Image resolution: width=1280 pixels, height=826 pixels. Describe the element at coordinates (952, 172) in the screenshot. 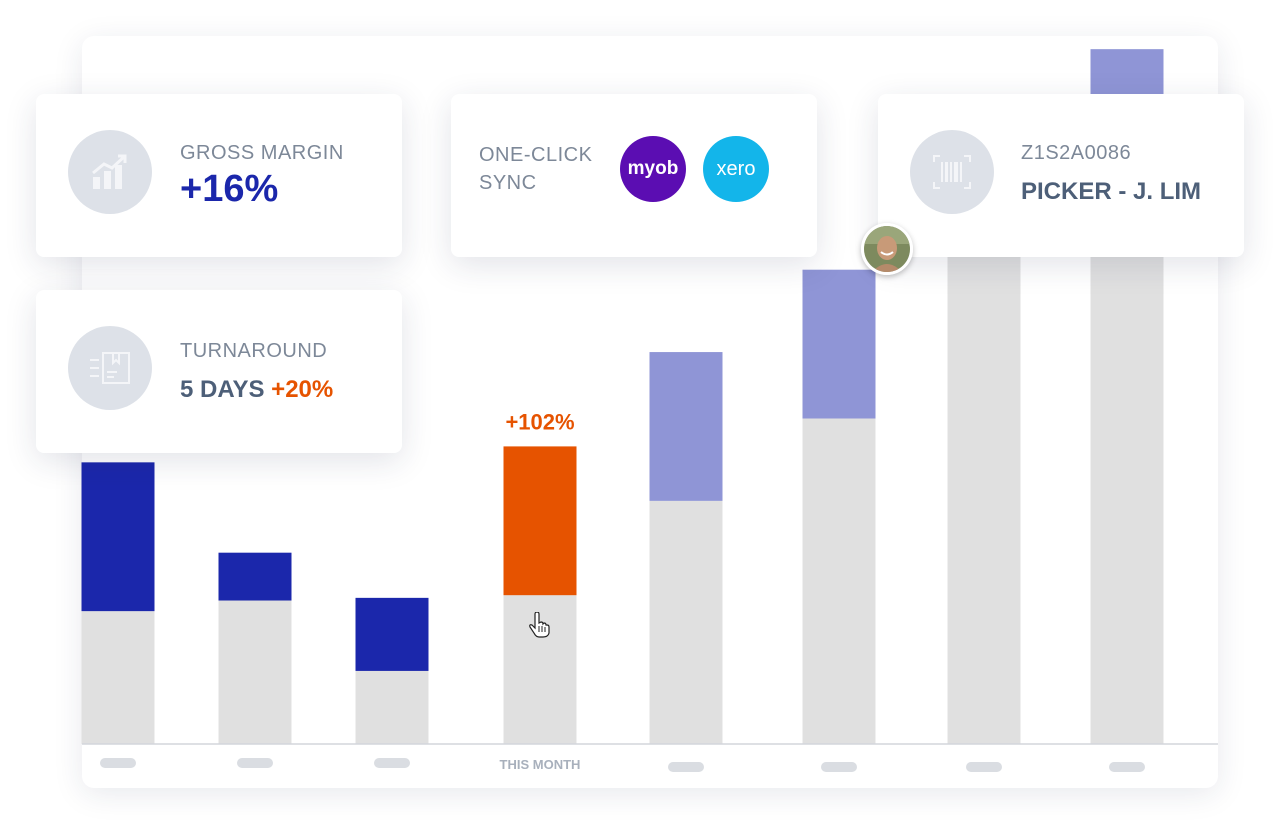

I see `barcode-scan-icon` at that location.